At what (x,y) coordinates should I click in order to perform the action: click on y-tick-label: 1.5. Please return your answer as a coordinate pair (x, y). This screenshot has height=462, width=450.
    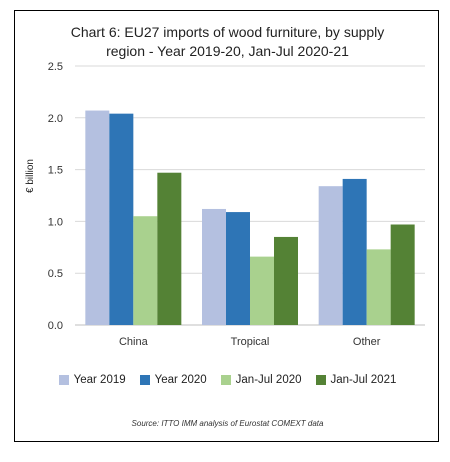
    Looking at the image, I should click on (55, 171).